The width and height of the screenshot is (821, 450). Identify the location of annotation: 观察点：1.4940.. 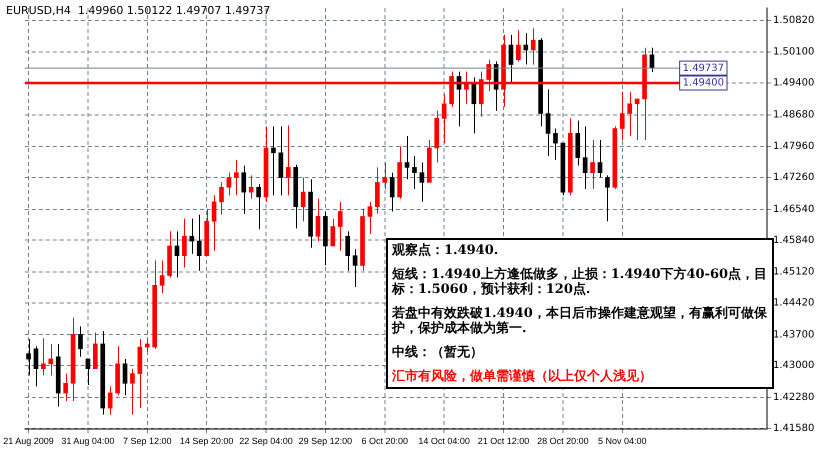
(446, 250).